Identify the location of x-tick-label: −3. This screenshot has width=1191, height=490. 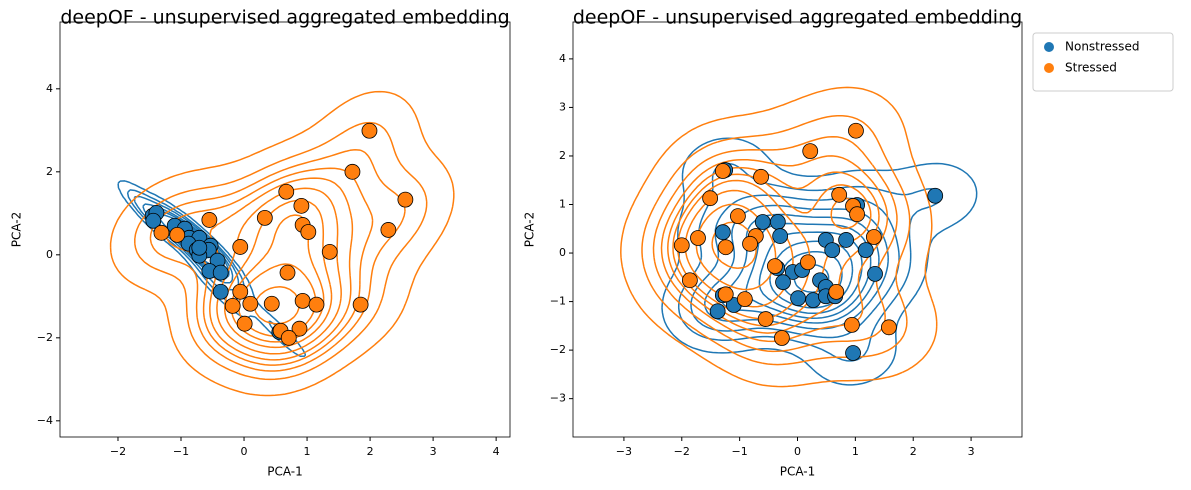
(624, 451).